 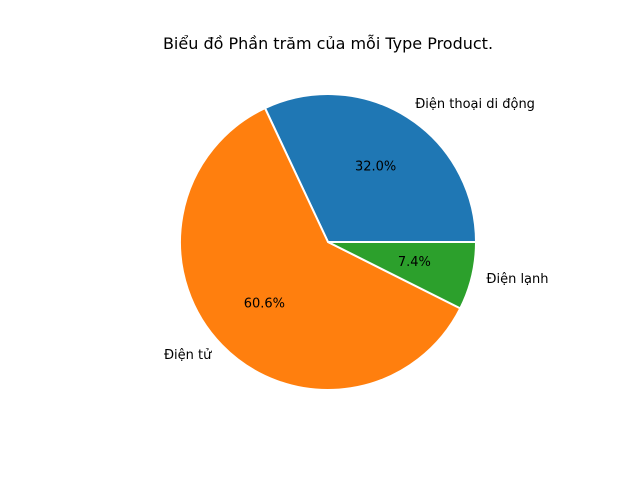 I want to click on pie-slice-dien-lanh, so click(x=402, y=275).